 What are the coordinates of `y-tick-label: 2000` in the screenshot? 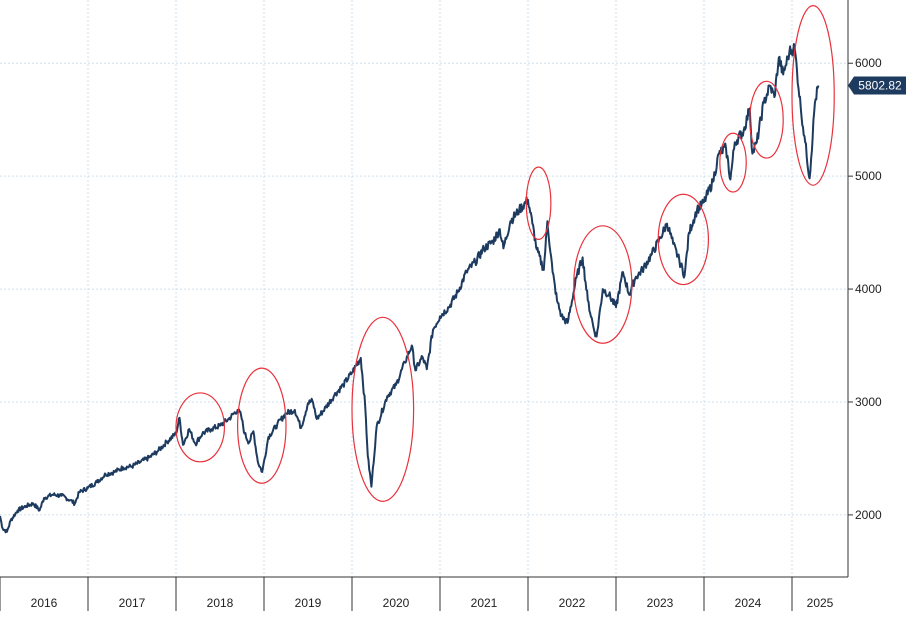 It's located at (868, 515).